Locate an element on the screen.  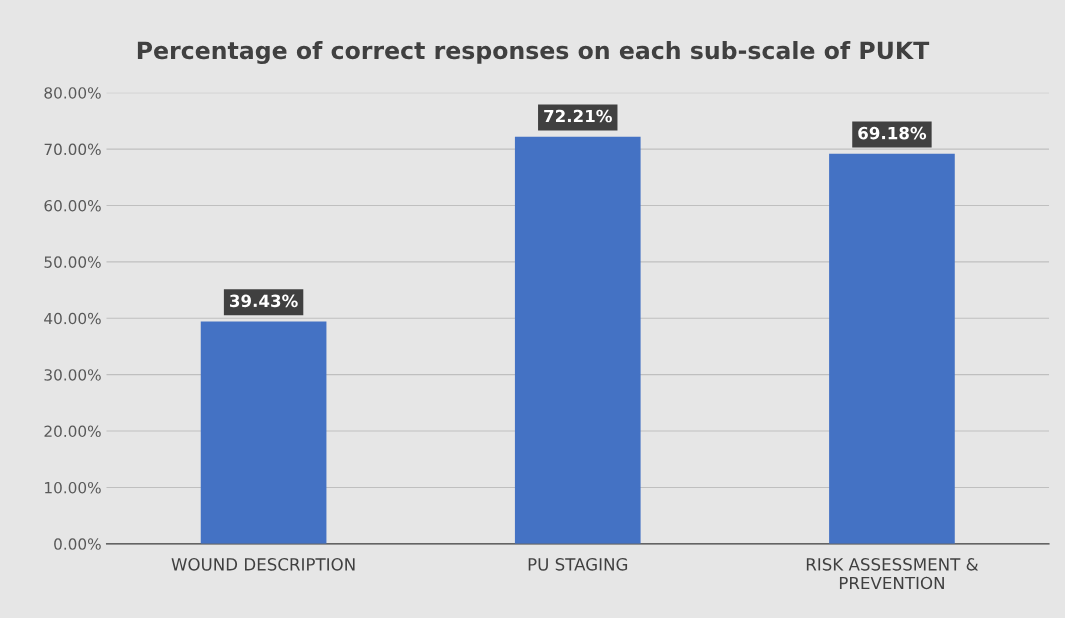
y-tick-label: 40.00% is located at coordinates (72, 318).